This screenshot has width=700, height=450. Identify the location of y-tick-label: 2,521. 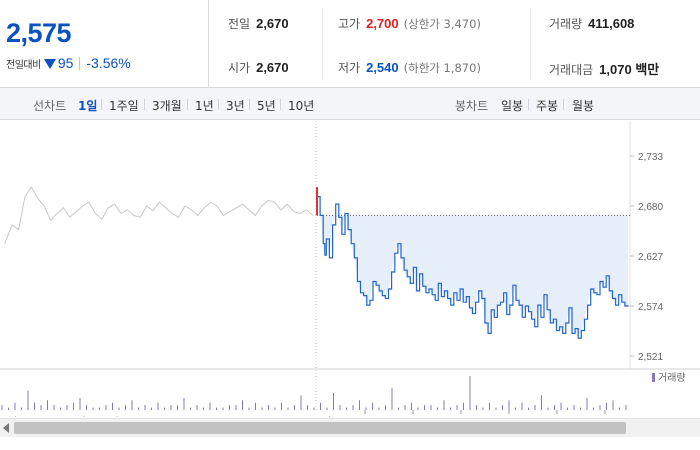
(650, 357).